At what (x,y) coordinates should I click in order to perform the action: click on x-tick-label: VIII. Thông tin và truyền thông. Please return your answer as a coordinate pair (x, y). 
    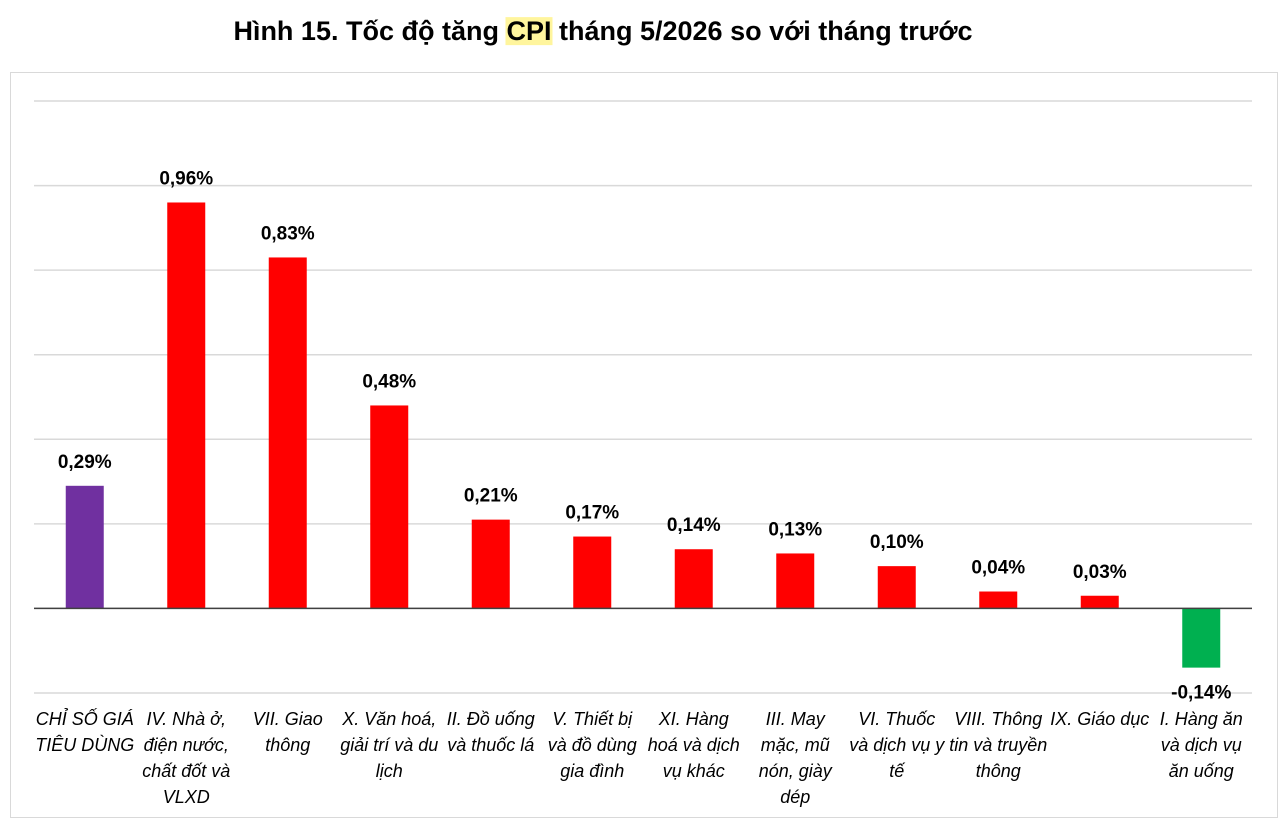
    Looking at the image, I should click on (998, 745).